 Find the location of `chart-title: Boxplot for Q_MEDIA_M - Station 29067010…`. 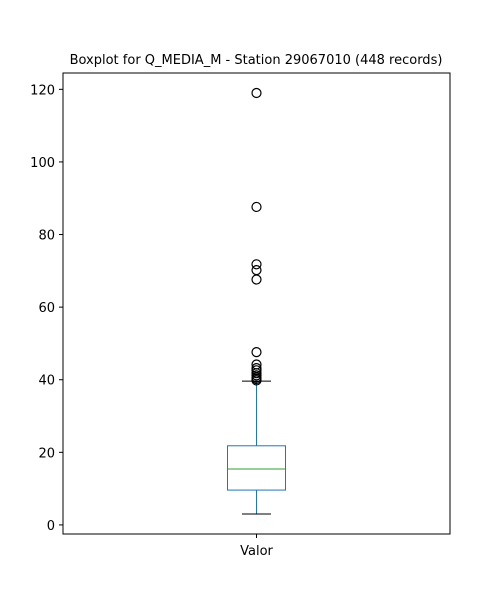

chart-title: Boxplot for Q_MEDIA_M - Station 29067010… is located at coordinates (256, 60).